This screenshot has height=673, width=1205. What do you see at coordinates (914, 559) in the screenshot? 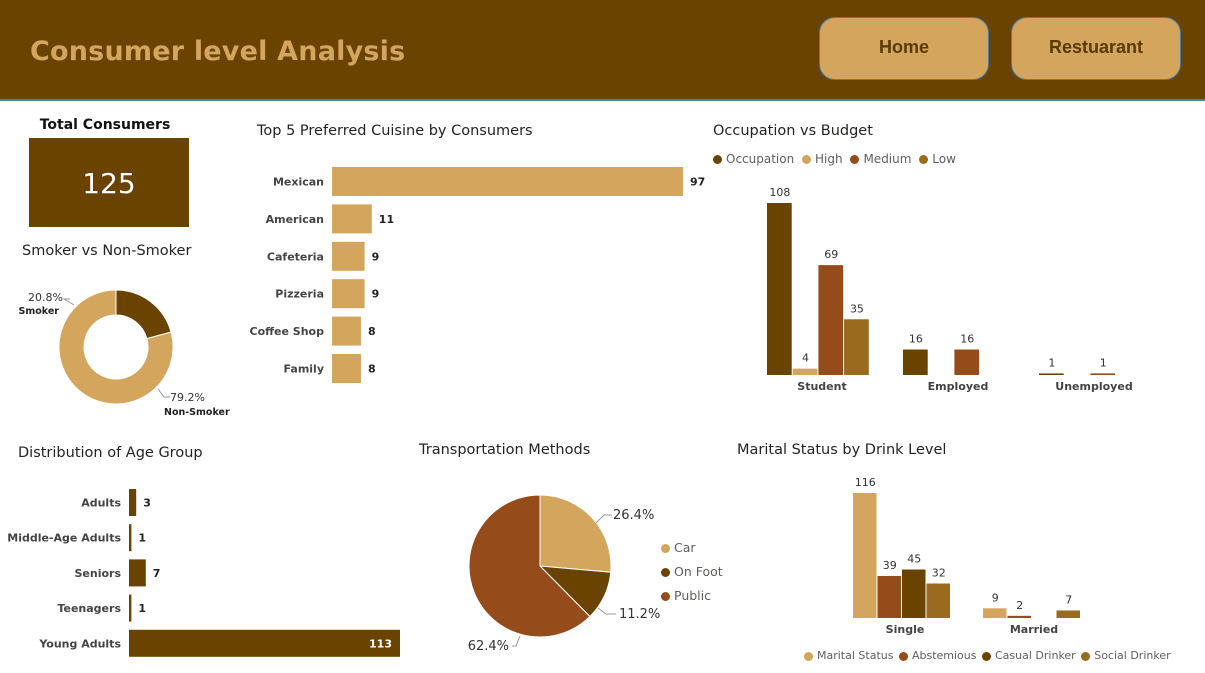
I see `data-label: 45` at bounding box center [914, 559].